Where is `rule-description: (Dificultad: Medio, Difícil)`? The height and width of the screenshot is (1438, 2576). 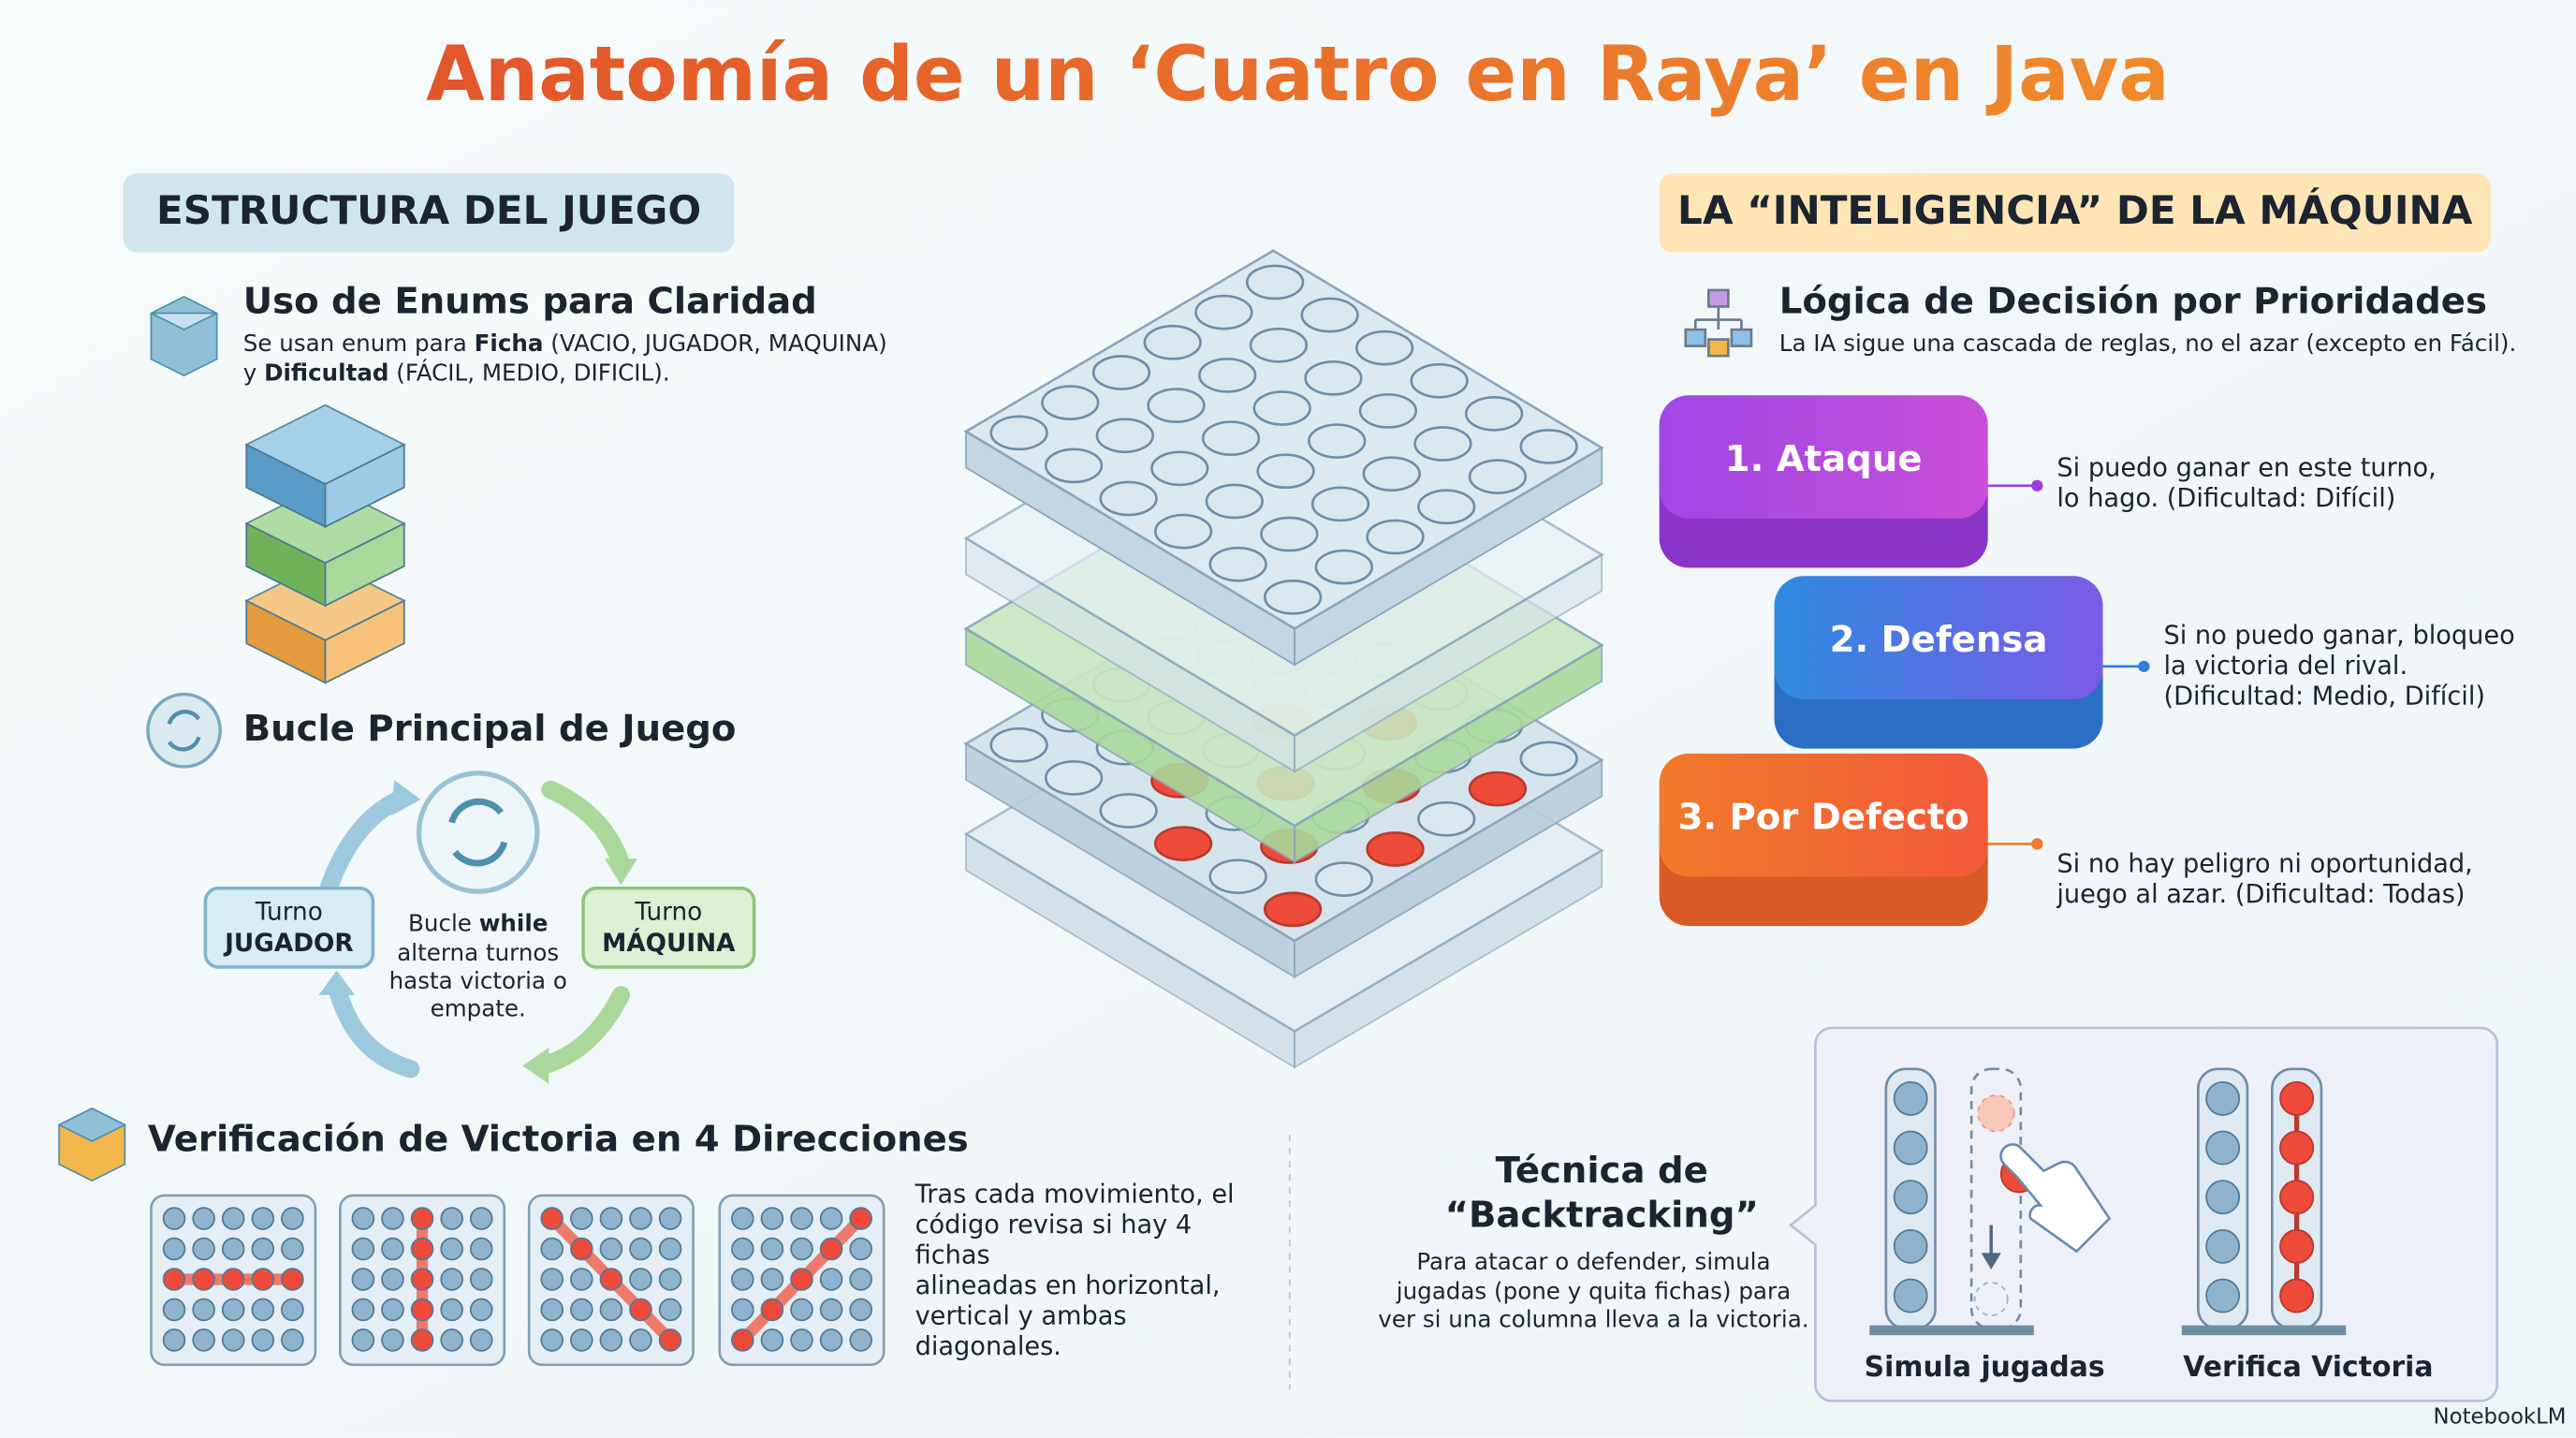
rule-description: (Dificultad: Medio, Difícil) is located at coordinates (2324, 697).